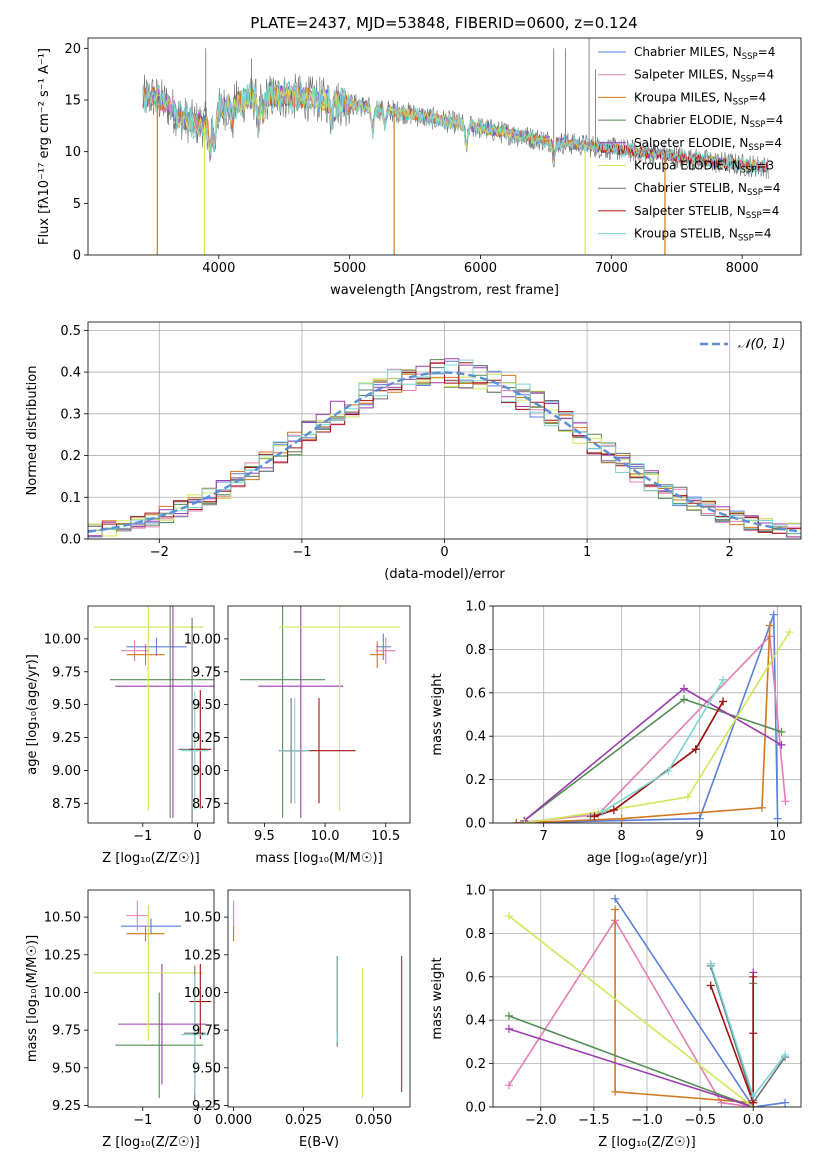 This screenshot has width=819, height=1170. Describe the element at coordinates (385, 836) in the screenshot. I see `age_vs_mass-xtick-label: 10.5` at that location.